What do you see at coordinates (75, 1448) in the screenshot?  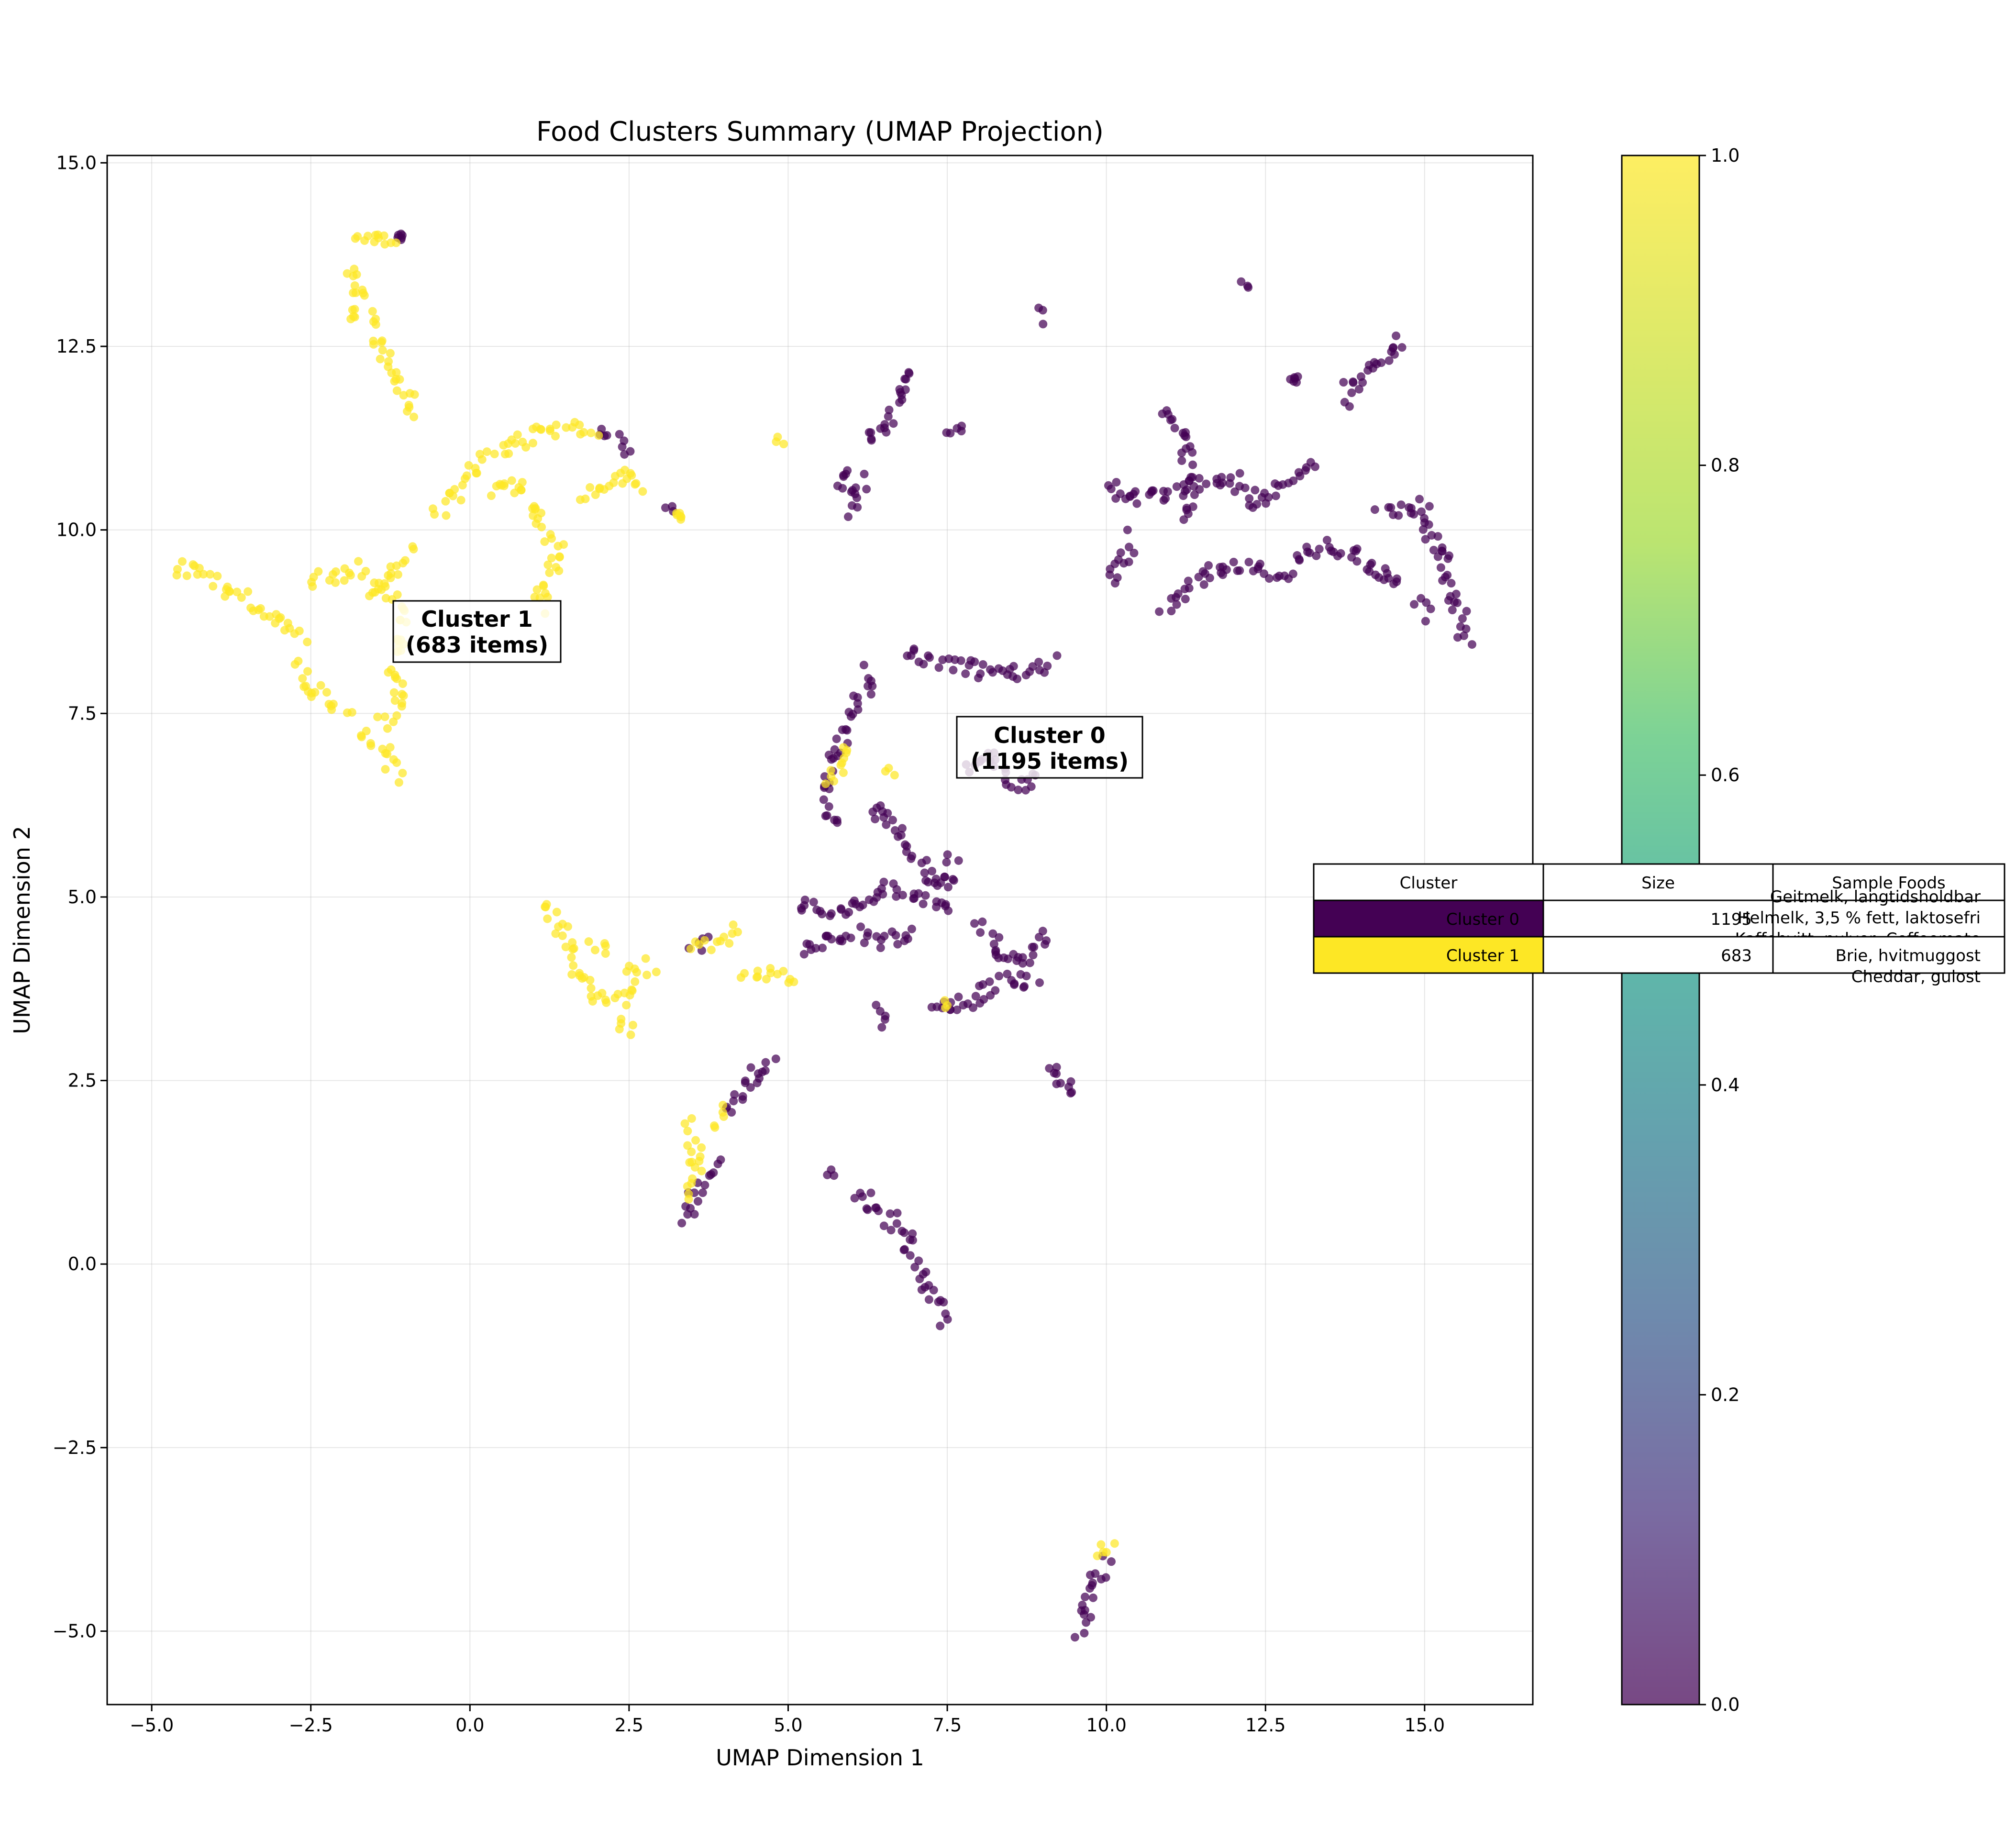 I see `y-tick-label: −2.5` at bounding box center [75, 1448].